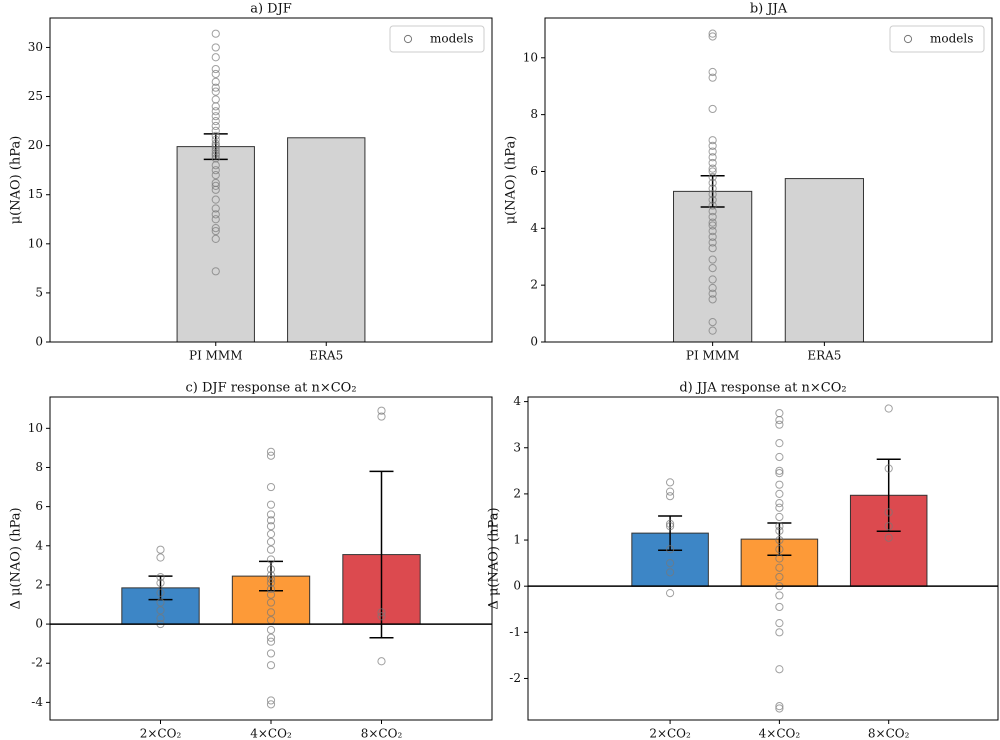 The width and height of the screenshot is (1000, 740). Describe the element at coordinates (517, 447) in the screenshot. I see `y-tick-label: 3` at that location.